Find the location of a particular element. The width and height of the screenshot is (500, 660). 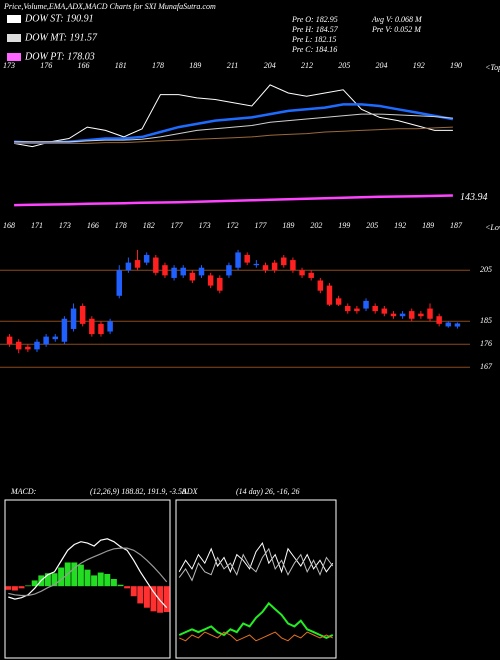

level-annotation: 202 is located at coordinates (316, 225).